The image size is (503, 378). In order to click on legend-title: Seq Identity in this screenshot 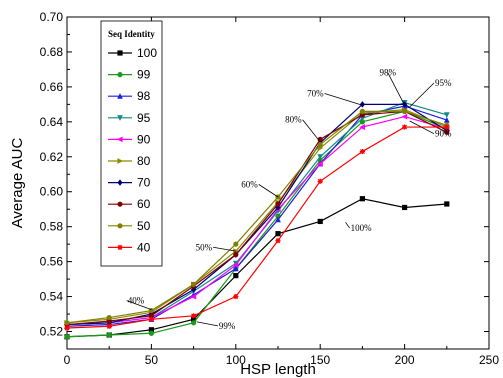, I will do `click(131, 34)`.